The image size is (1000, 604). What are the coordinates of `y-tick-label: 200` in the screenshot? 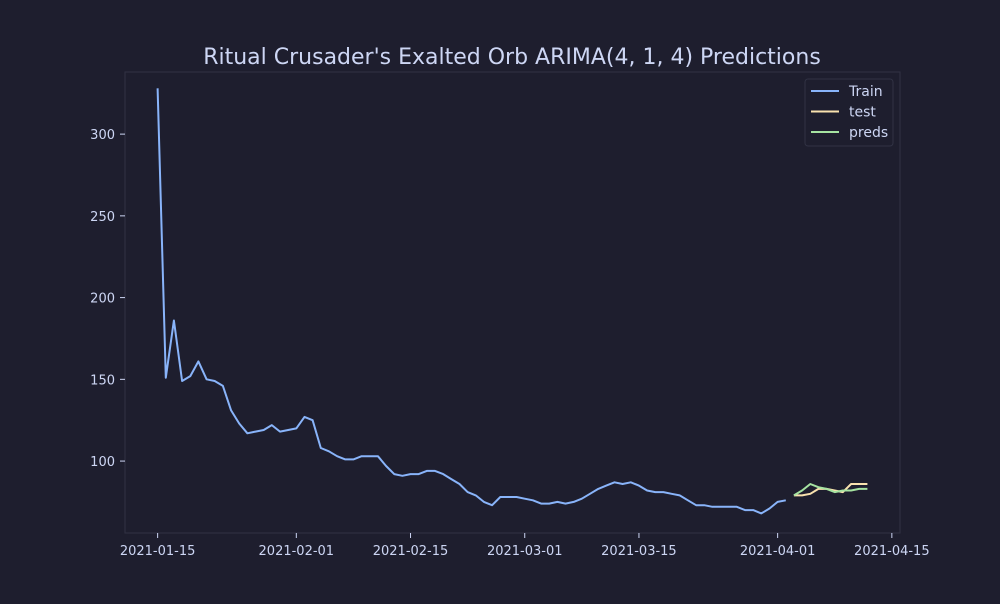 It's located at (102, 299).